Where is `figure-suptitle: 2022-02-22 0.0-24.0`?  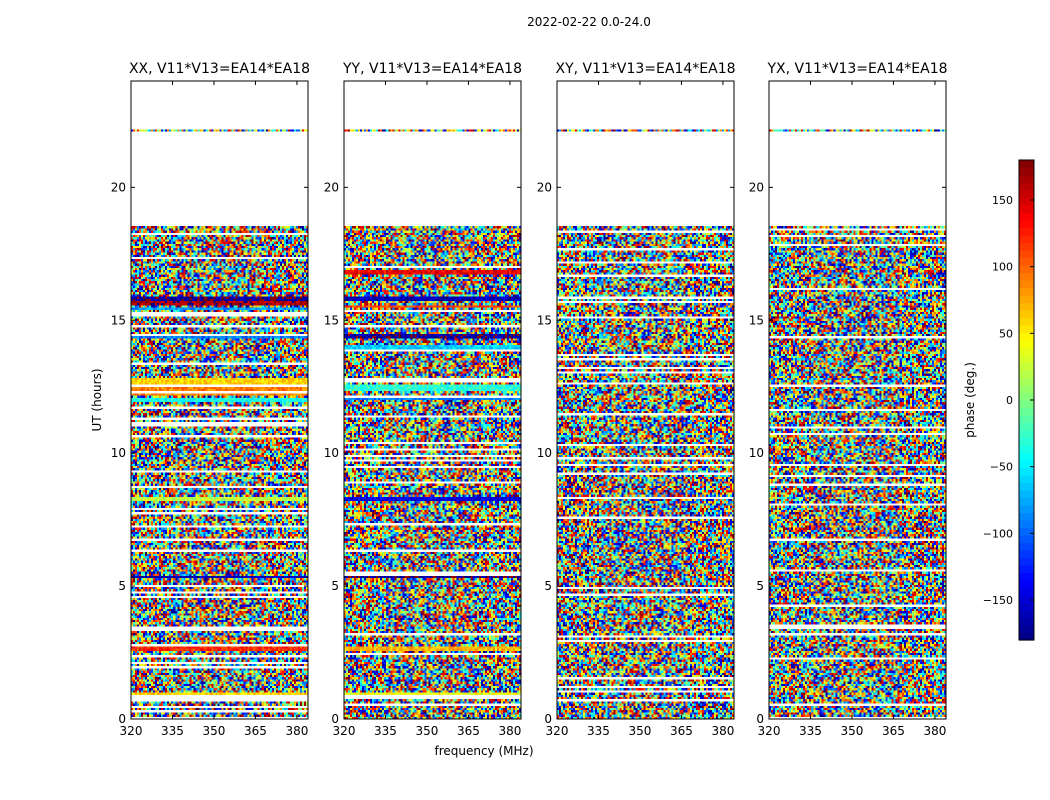
figure-suptitle: 2022-02-22 0.0-24.0 is located at coordinates (589, 22).